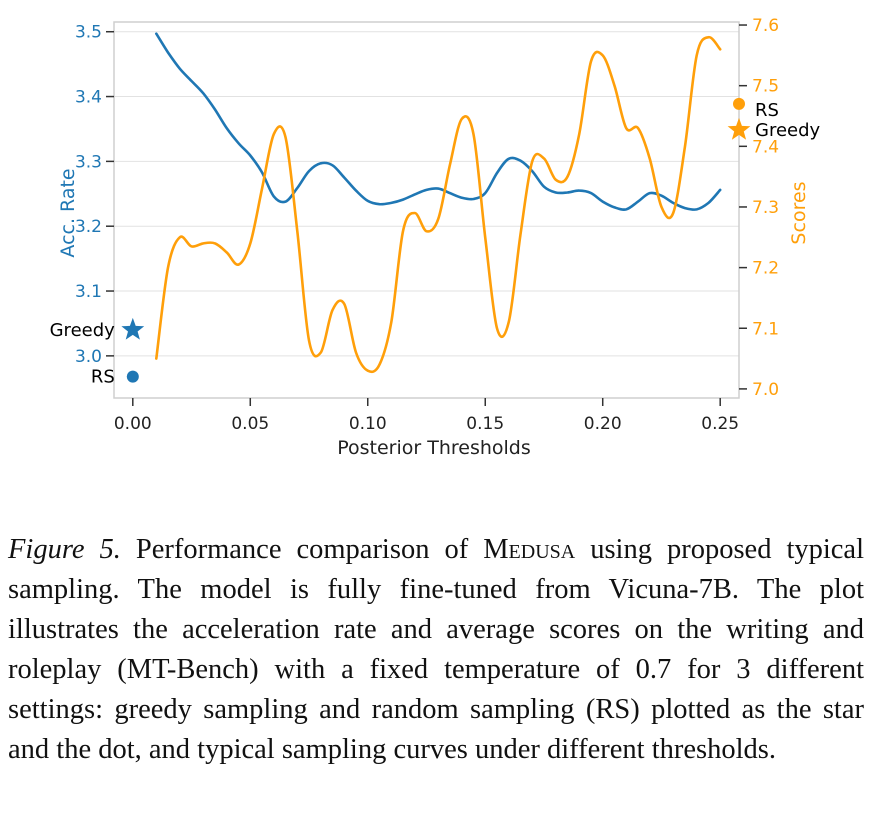  What do you see at coordinates (765, 269) in the screenshot?
I see `y-right-tick-label: 7.2` at bounding box center [765, 269].